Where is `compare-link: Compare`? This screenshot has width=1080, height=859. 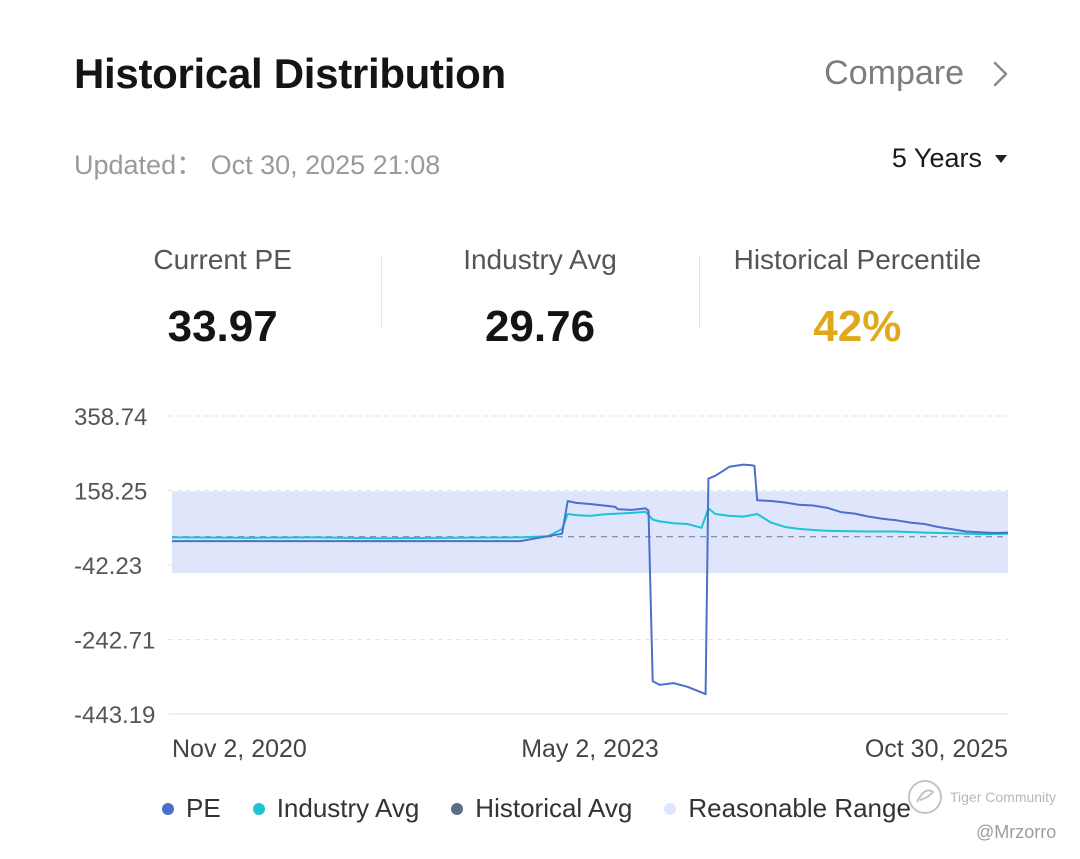 compare-link: Compare is located at coordinates (917, 73).